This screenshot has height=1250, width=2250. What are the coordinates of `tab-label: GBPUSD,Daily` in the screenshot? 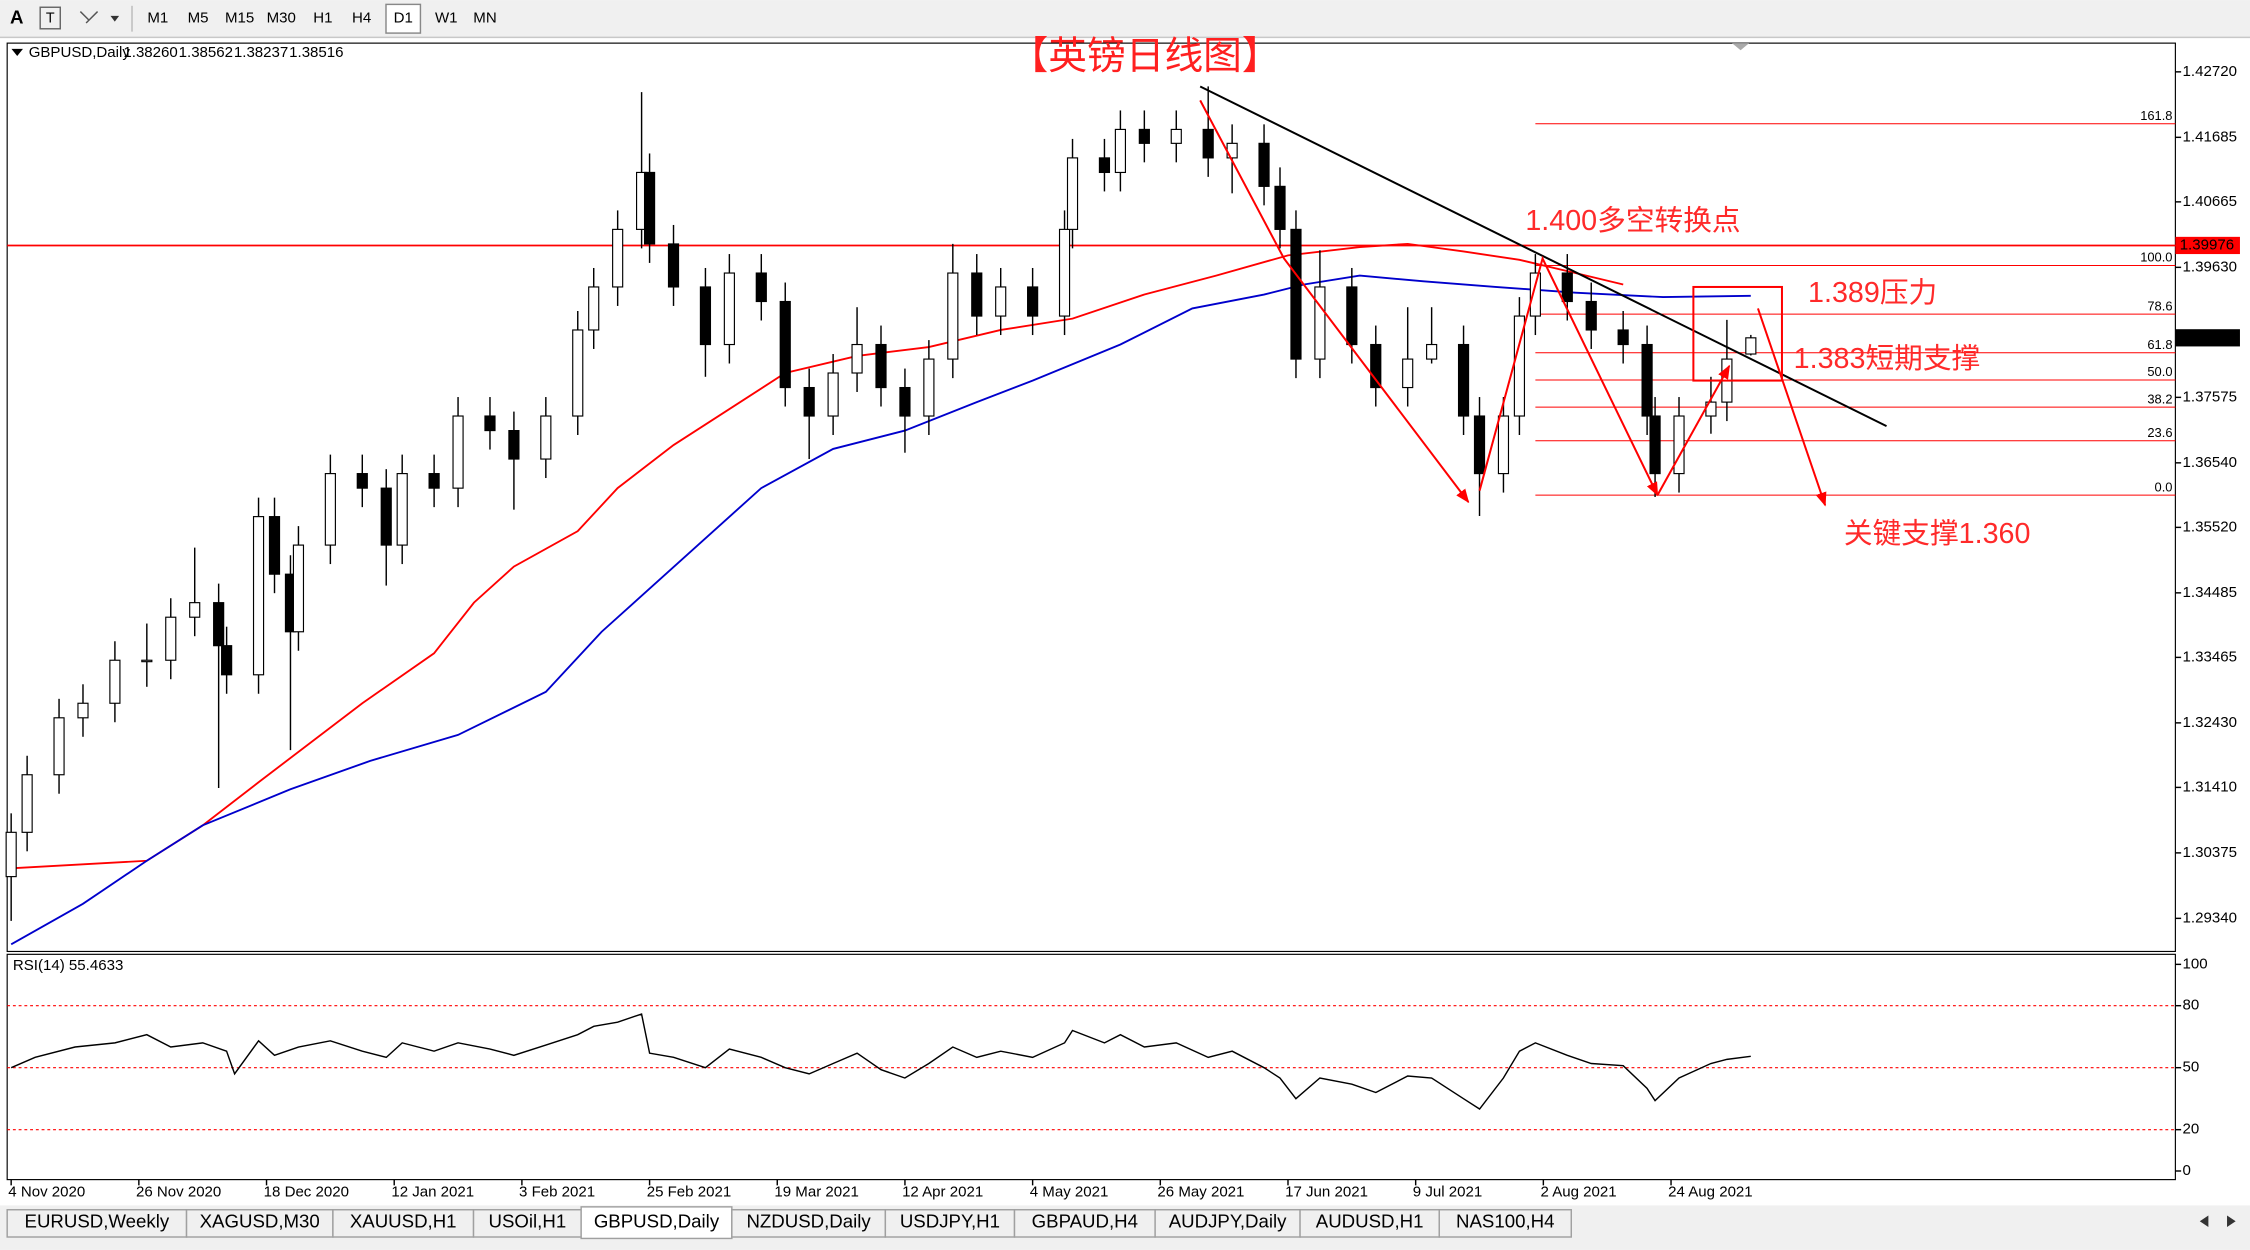 It's located at (657, 1221).